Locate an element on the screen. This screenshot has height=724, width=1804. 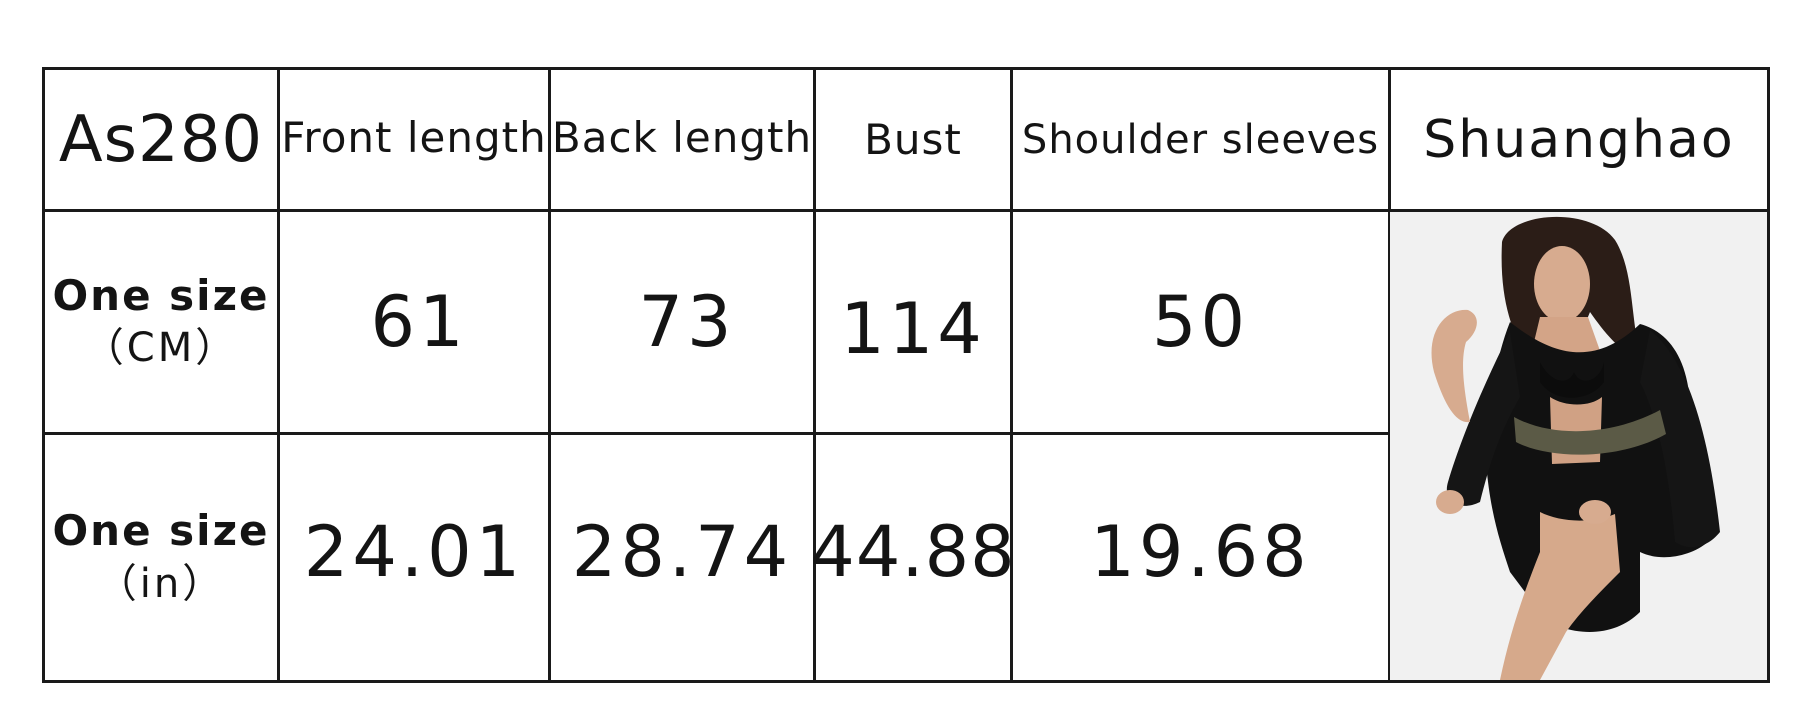
header-shoulder-sleeves: Shoulder sleeves is located at coordinates (1200, 139).